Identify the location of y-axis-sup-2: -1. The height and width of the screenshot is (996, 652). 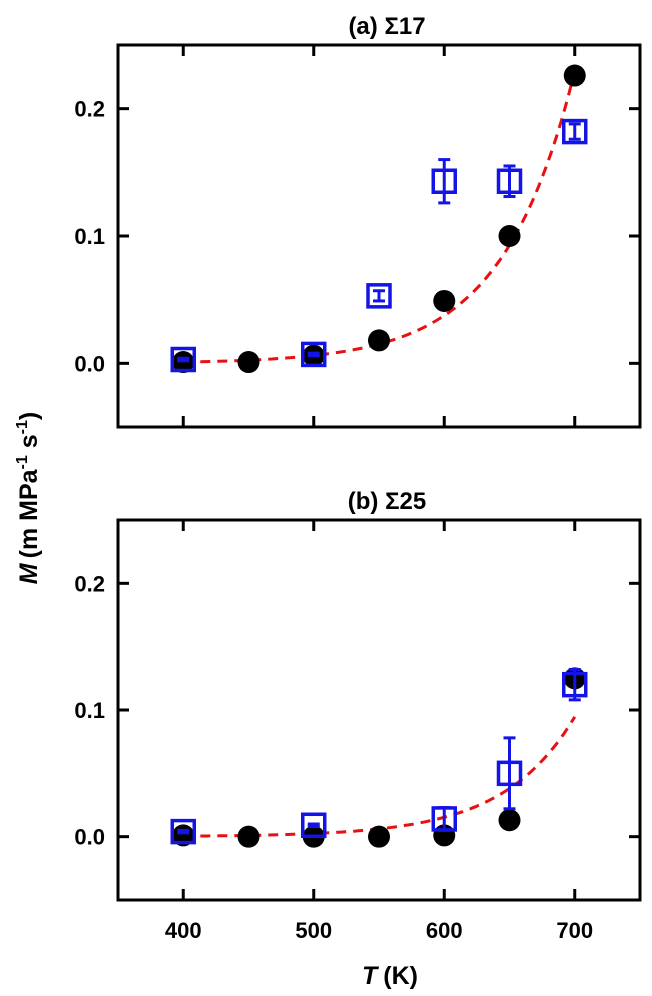
(22, 427).